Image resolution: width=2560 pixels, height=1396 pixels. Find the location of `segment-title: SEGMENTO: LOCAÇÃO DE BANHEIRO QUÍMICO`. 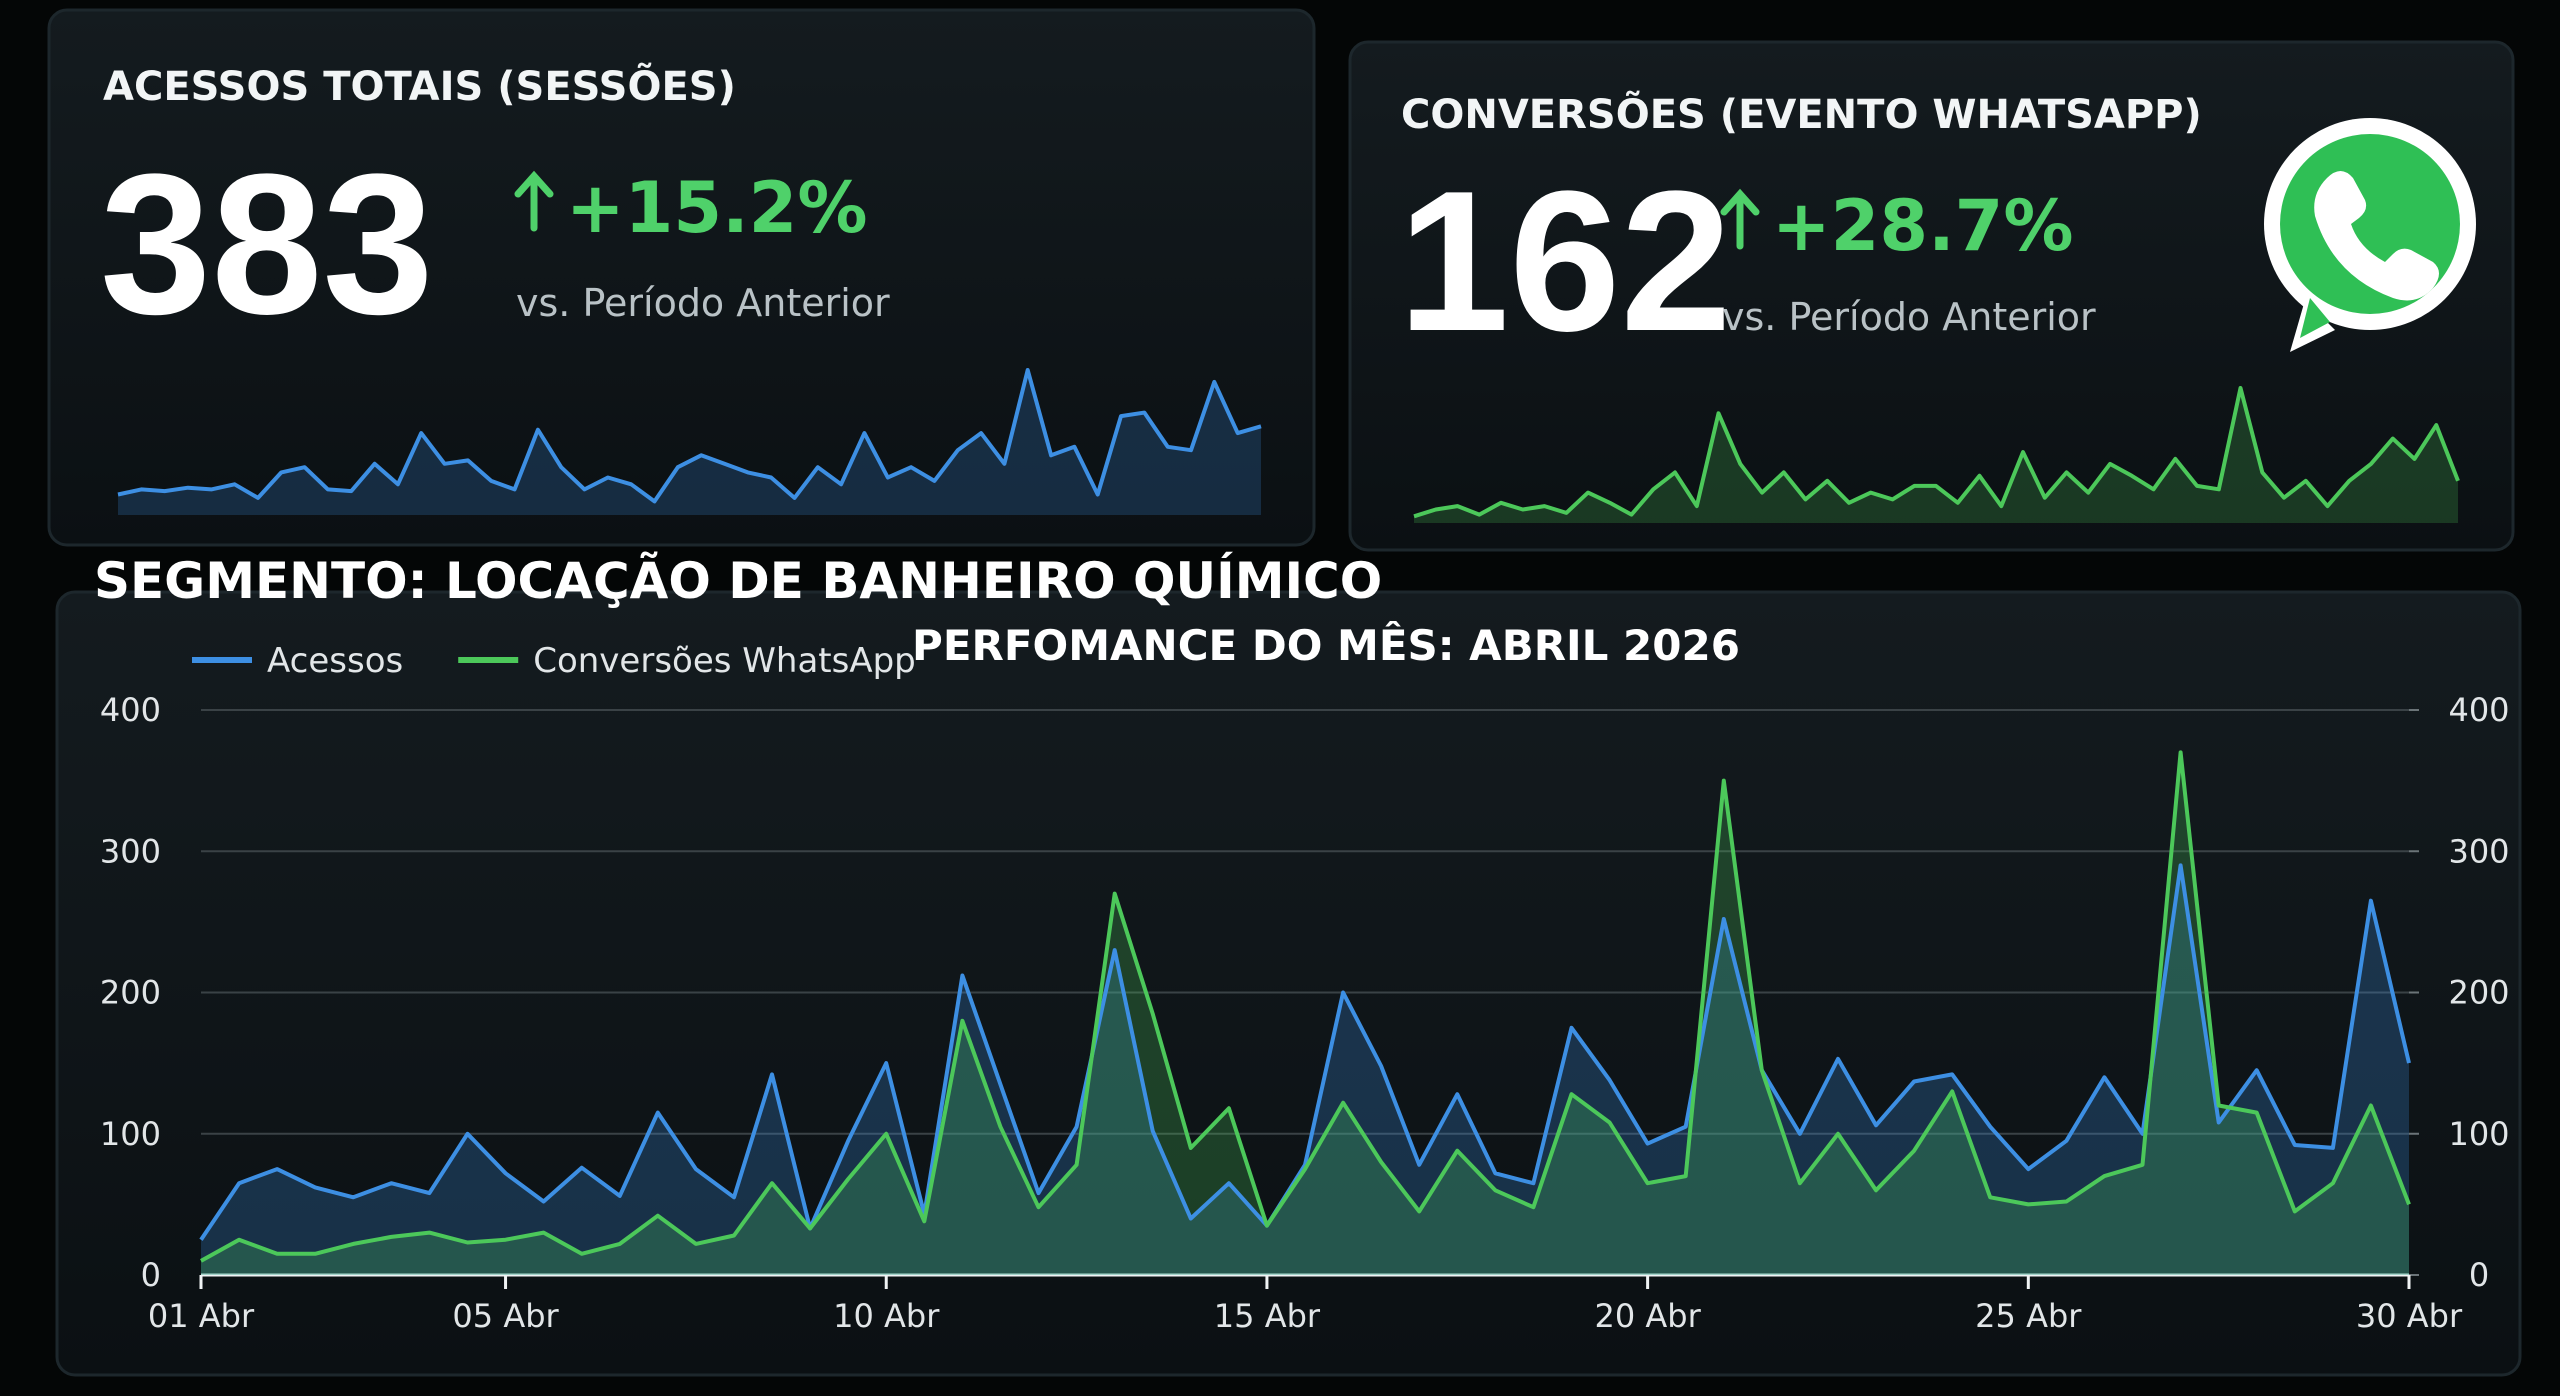

segment-title: SEGMENTO: LOCAÇÃO DE BANHEIRO QUÍMICO is located at coordinates (738, 580).